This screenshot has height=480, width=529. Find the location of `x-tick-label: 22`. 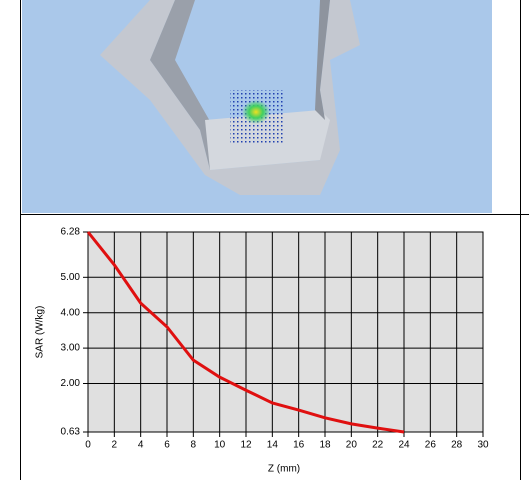

x-tick-label: 22 is located at coordinates (378, 445).